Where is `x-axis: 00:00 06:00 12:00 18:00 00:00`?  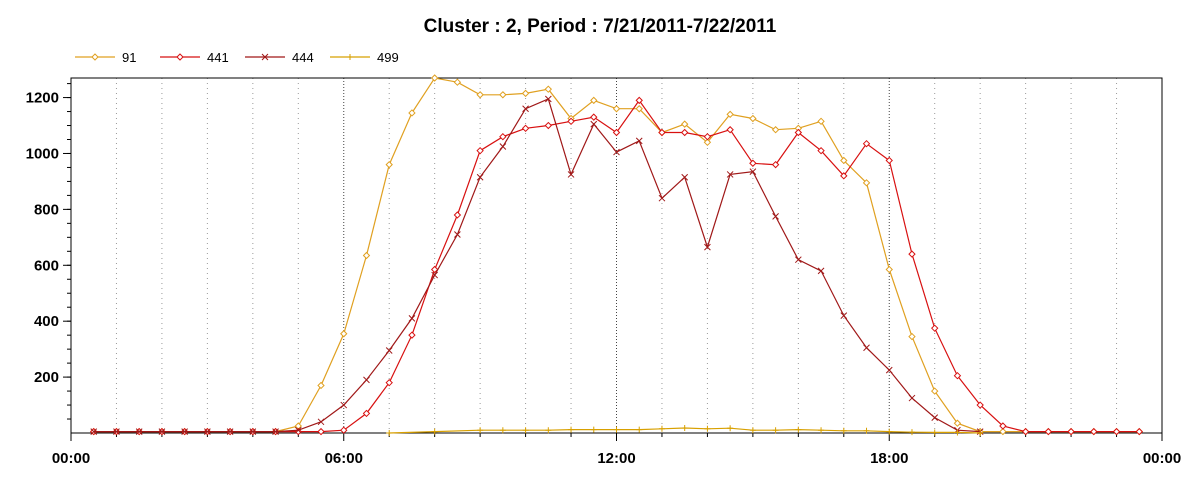 x-axis: 00:00 06:00 12:00 18:00 00:00 is located at coordinates (616, 450).